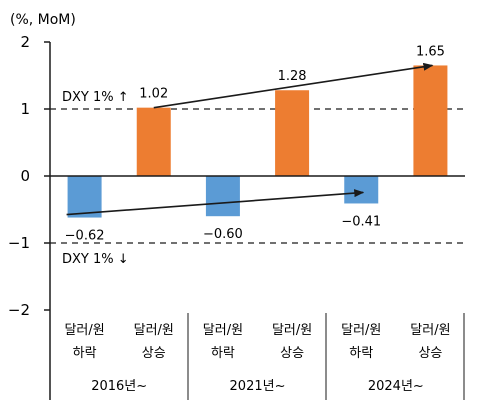 The height and width of the screenshot is (402, 478). I want to click on group-label: 2016년~, so click(119, 386).